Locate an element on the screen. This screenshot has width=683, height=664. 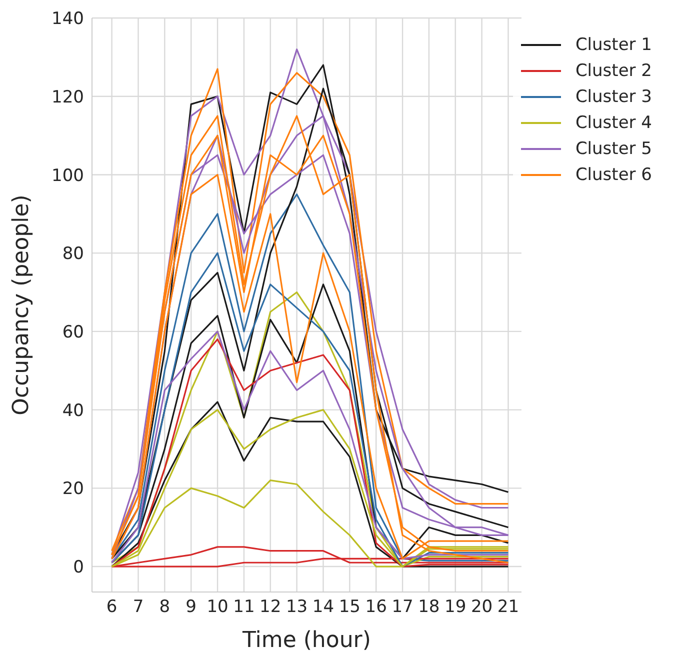
legend-label: Cluster 4 is located at coordinates (613, 123).